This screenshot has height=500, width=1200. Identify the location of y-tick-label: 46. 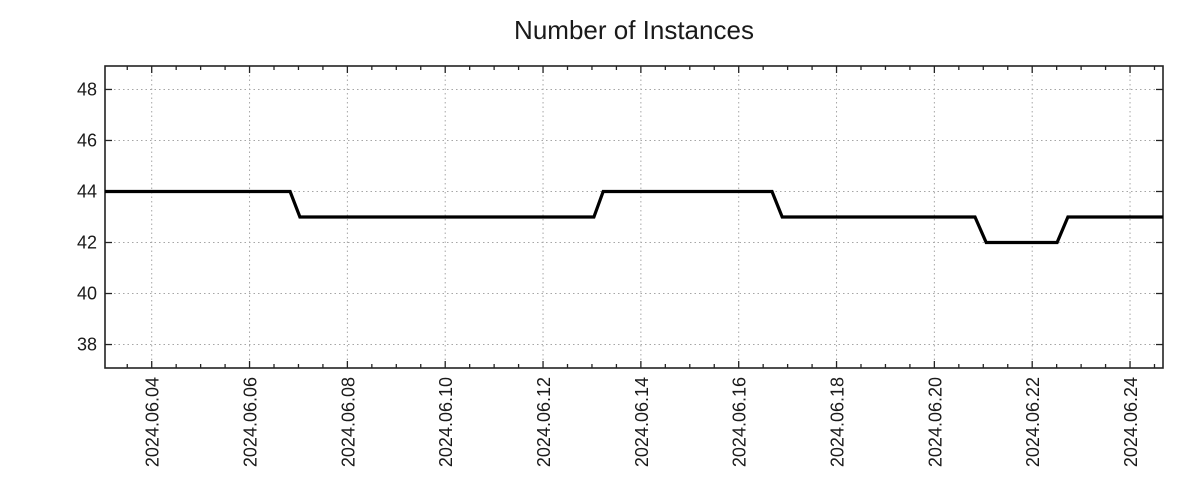
(87, 140).